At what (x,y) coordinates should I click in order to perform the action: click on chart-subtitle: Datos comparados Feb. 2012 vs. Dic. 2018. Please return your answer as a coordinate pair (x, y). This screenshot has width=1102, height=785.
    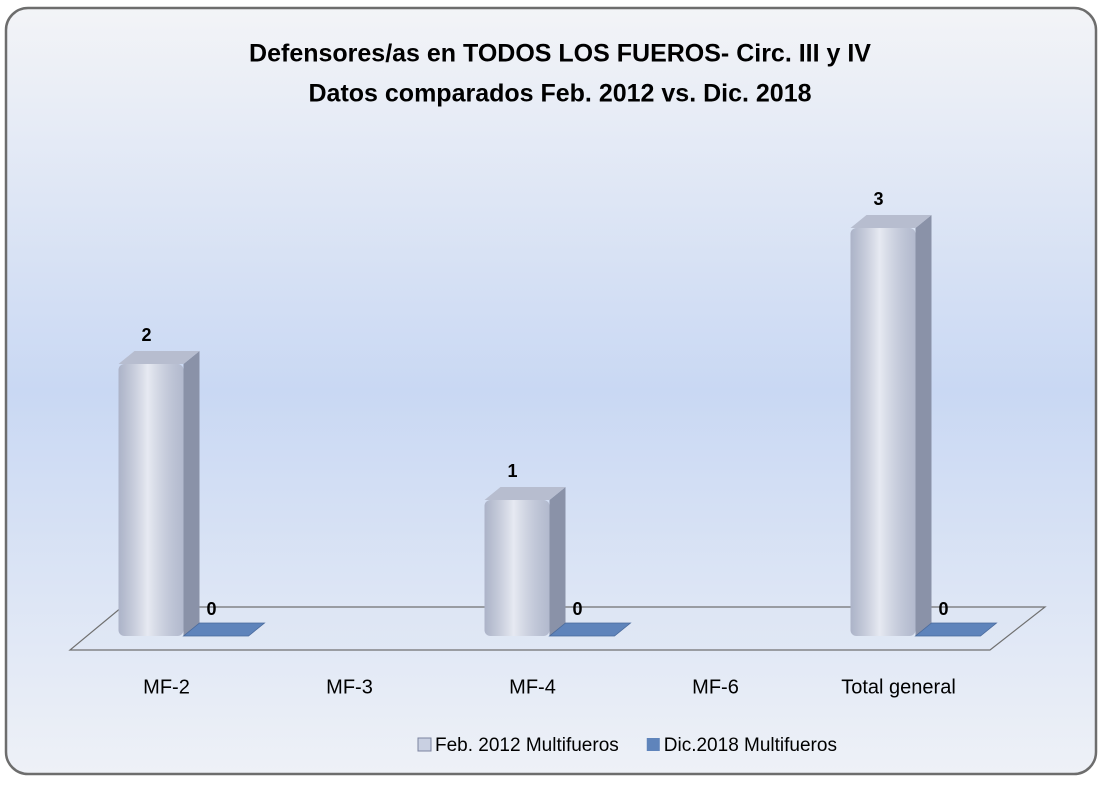
    Looking at the image, I should click on (559, 94).